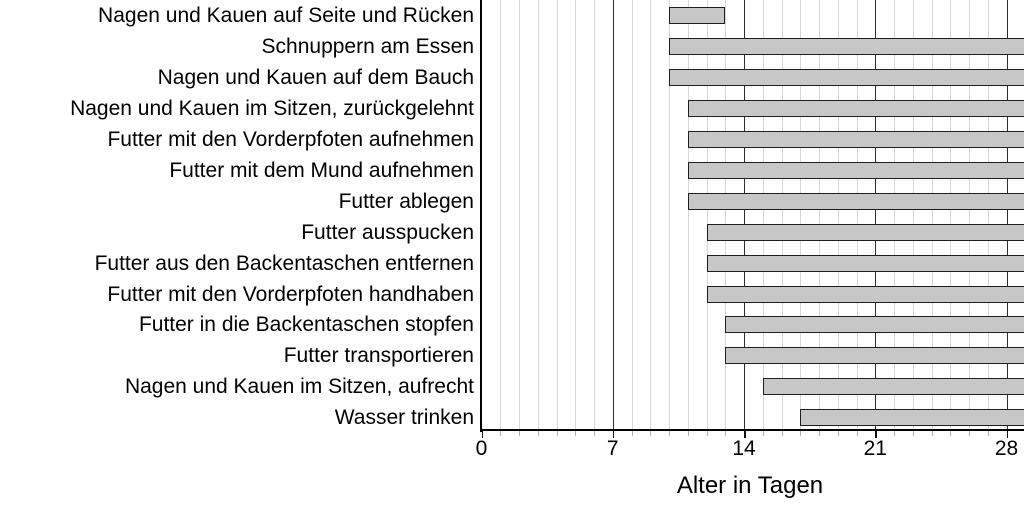 Image resolution: width=1024 pixels, height=511 pixels. What do you see at coordinates (299, 387) in the screenshot?
I see `category-label: Nagen und Kauen im Sitzen, aufrecht` at bounding box center [299, 387].